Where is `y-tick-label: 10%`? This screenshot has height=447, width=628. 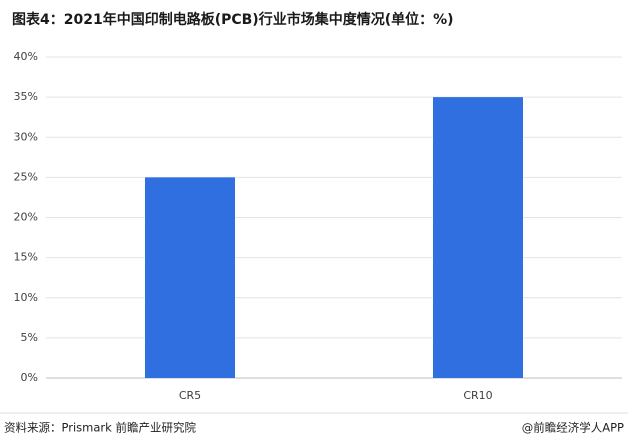
y-tick-label: 10% is located at coordinates (26, 297).